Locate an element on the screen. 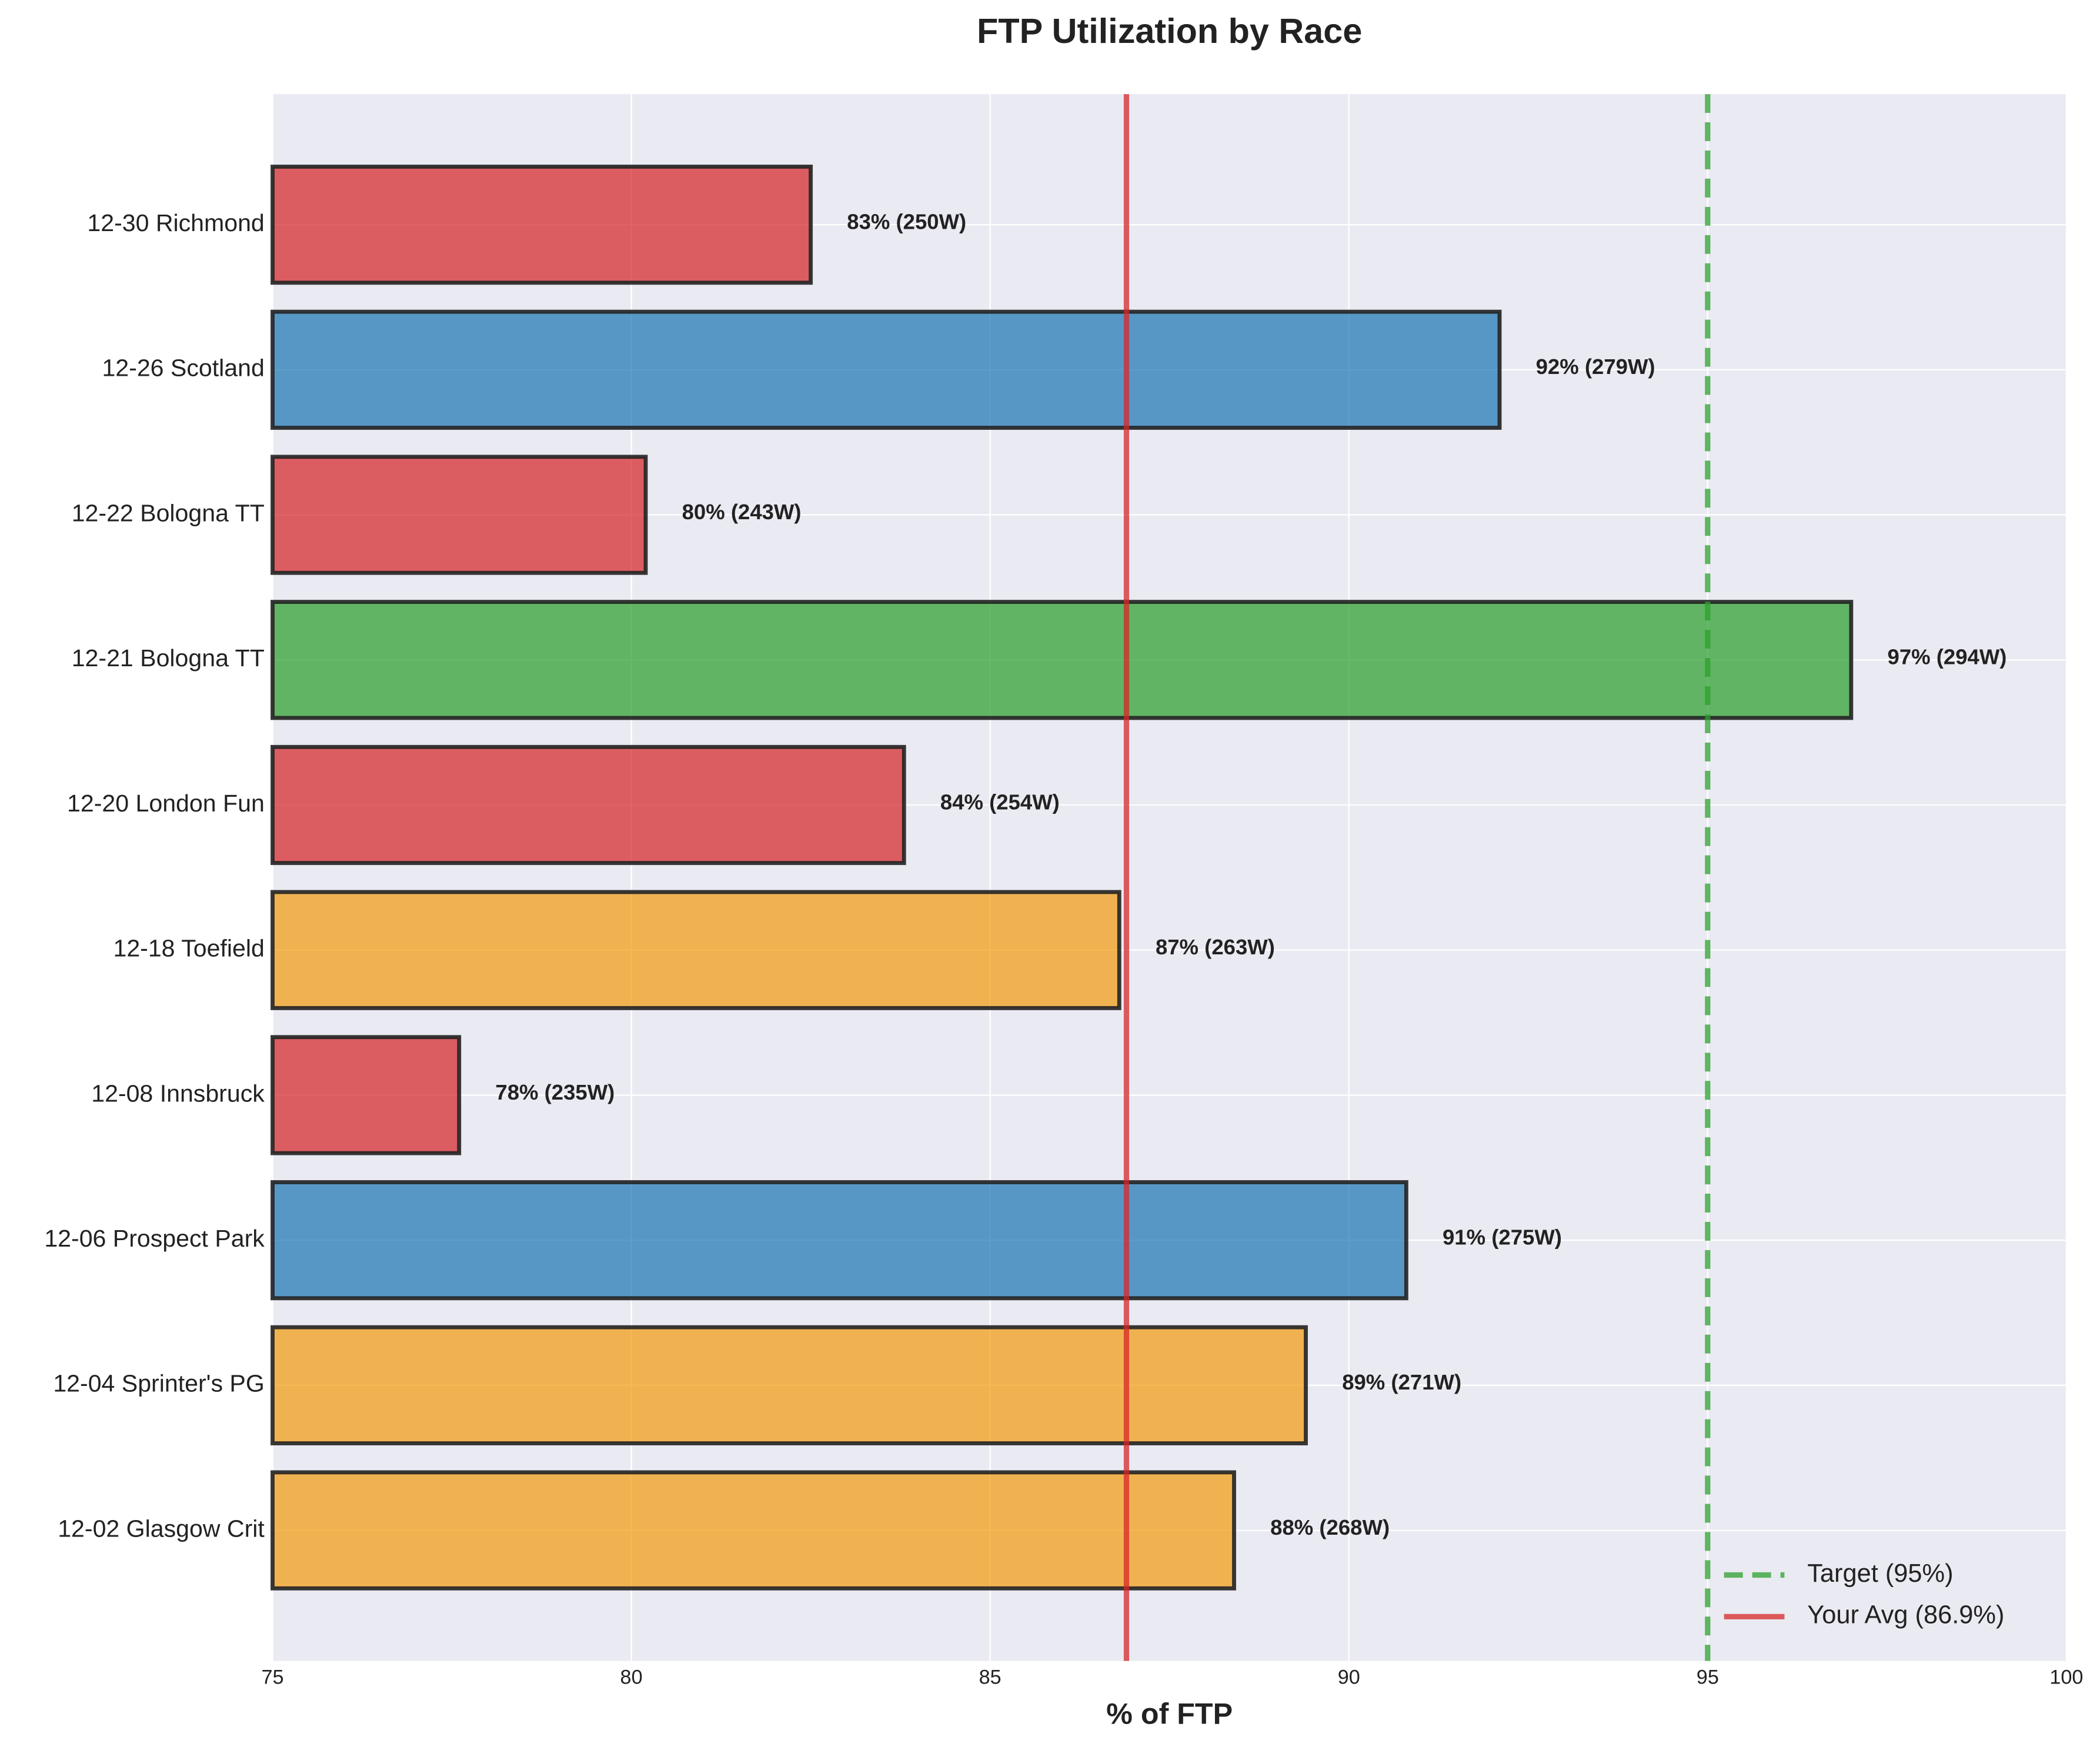 The image size is (2100, 1747). data-label: 78% (235W) is located at coordinates (555, 1092).